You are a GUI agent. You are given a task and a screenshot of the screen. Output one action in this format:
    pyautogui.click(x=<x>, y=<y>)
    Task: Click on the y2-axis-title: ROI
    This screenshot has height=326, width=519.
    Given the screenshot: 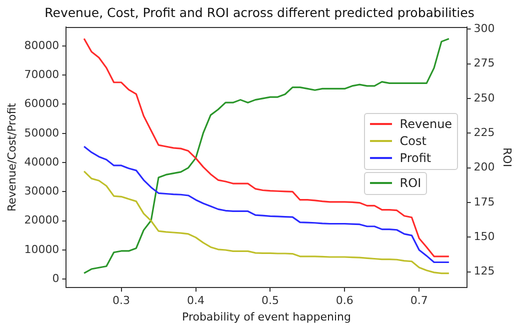 What is the action you would take?
    pyautogui.click(x=507, y=158)
    